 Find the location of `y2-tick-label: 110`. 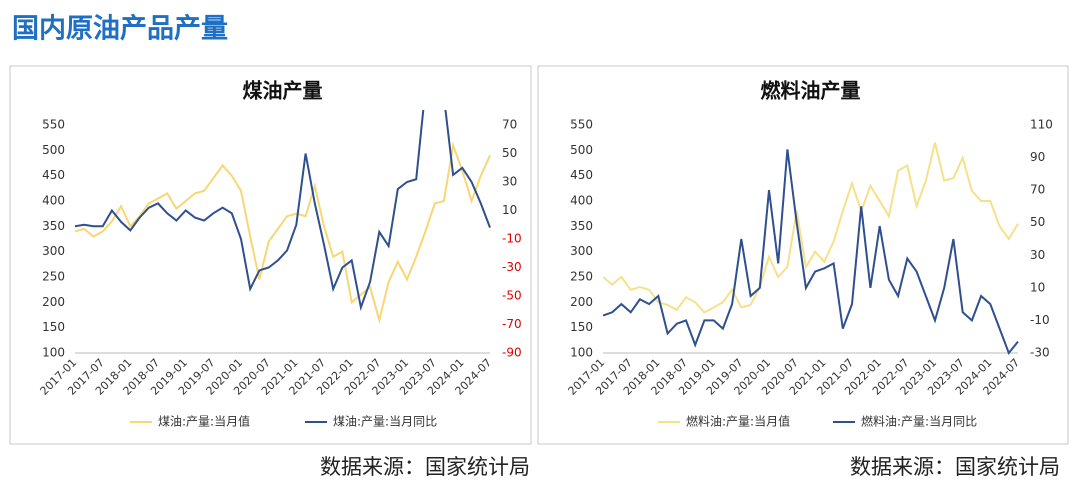

y2-tick-label: 110 is located at coordinates (1041, 125).